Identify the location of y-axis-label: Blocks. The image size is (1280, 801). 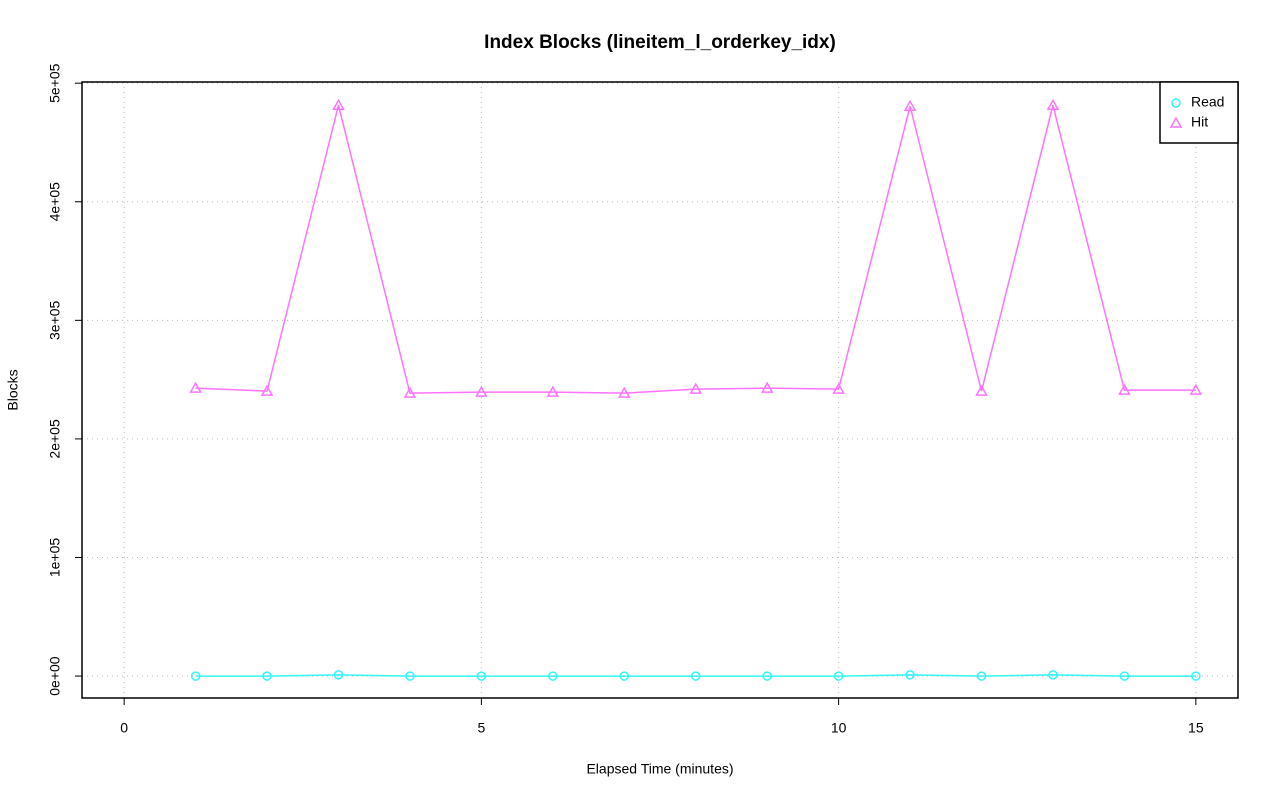
(13, 389).